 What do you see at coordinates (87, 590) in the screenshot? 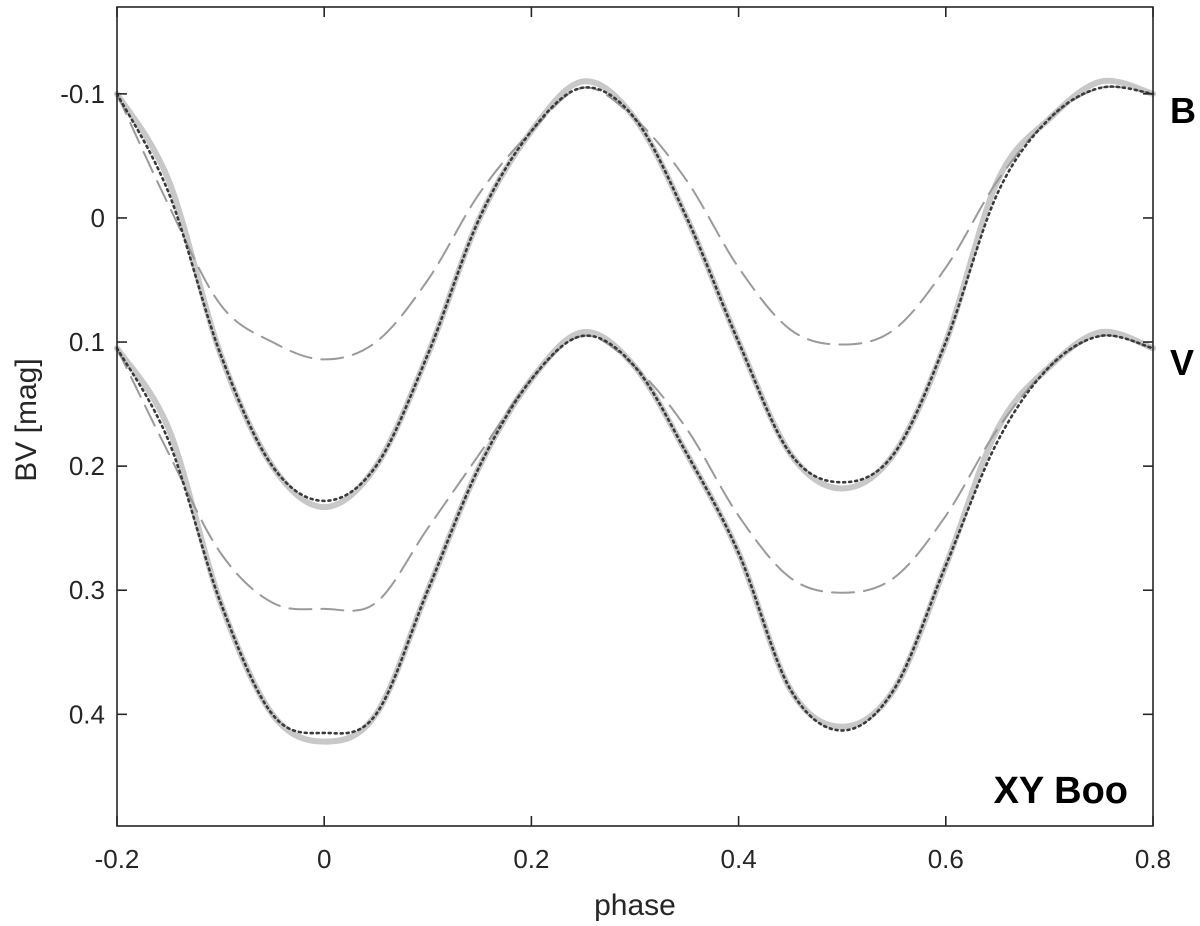
I see `y-tick-label: 0.3` at bounding box center [87, 590].